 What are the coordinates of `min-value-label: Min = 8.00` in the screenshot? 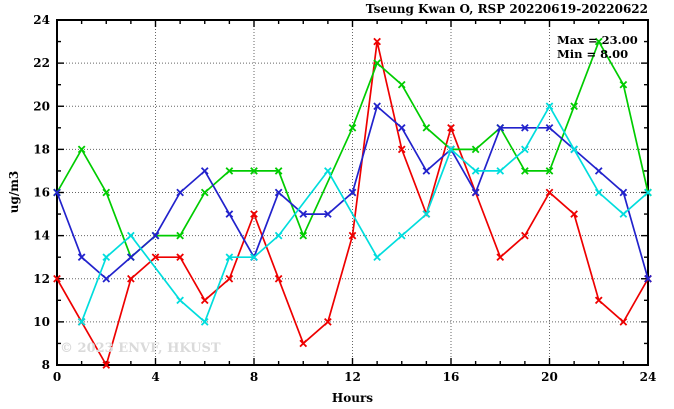 It's located at (593, 54).